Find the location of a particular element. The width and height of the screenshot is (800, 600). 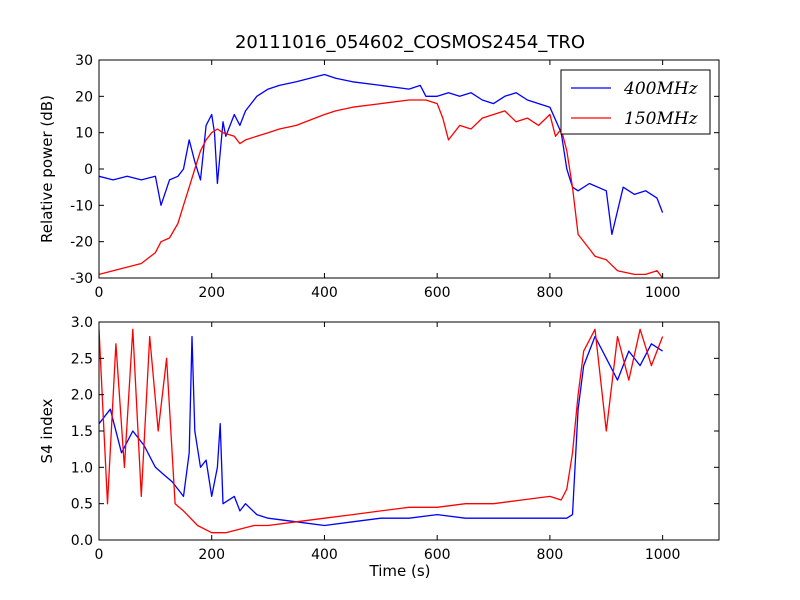

top-y-tick-label: 10 is located at coordinates (84, 134).